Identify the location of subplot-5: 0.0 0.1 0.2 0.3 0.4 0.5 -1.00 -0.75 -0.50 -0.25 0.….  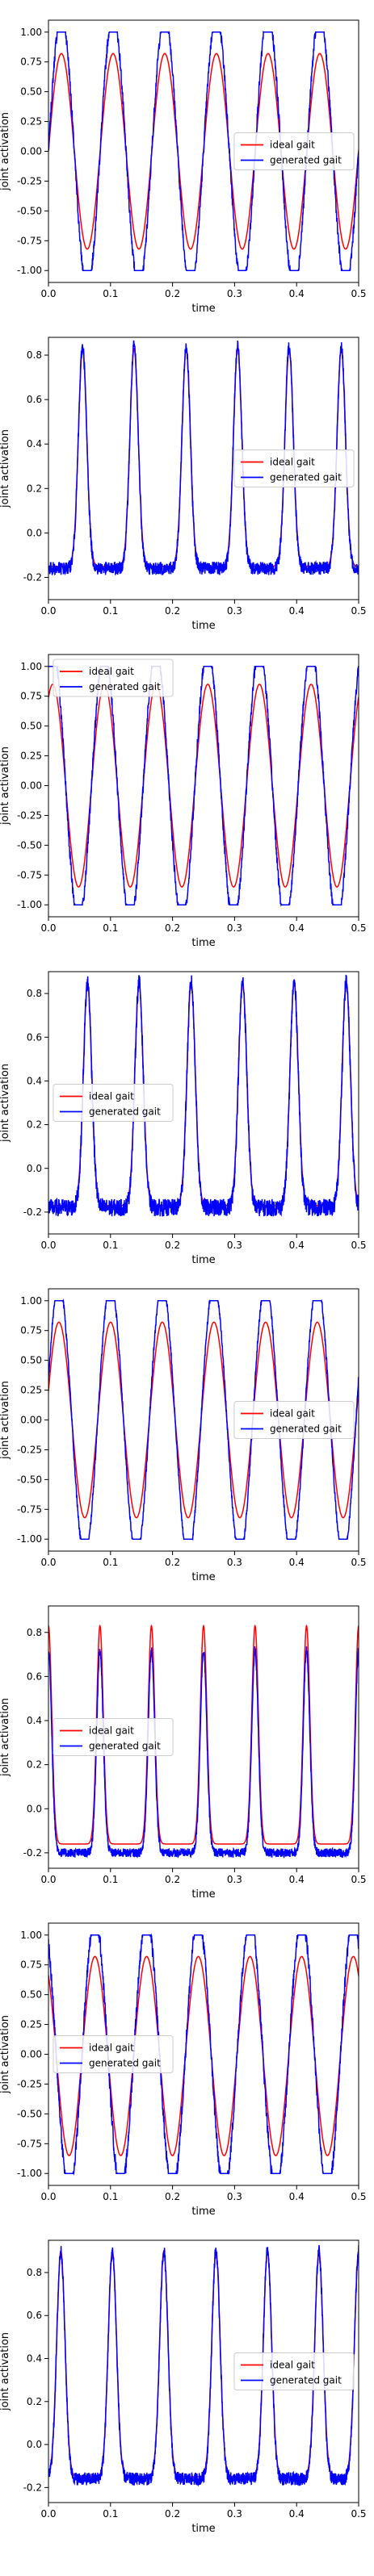
(183, 1435).